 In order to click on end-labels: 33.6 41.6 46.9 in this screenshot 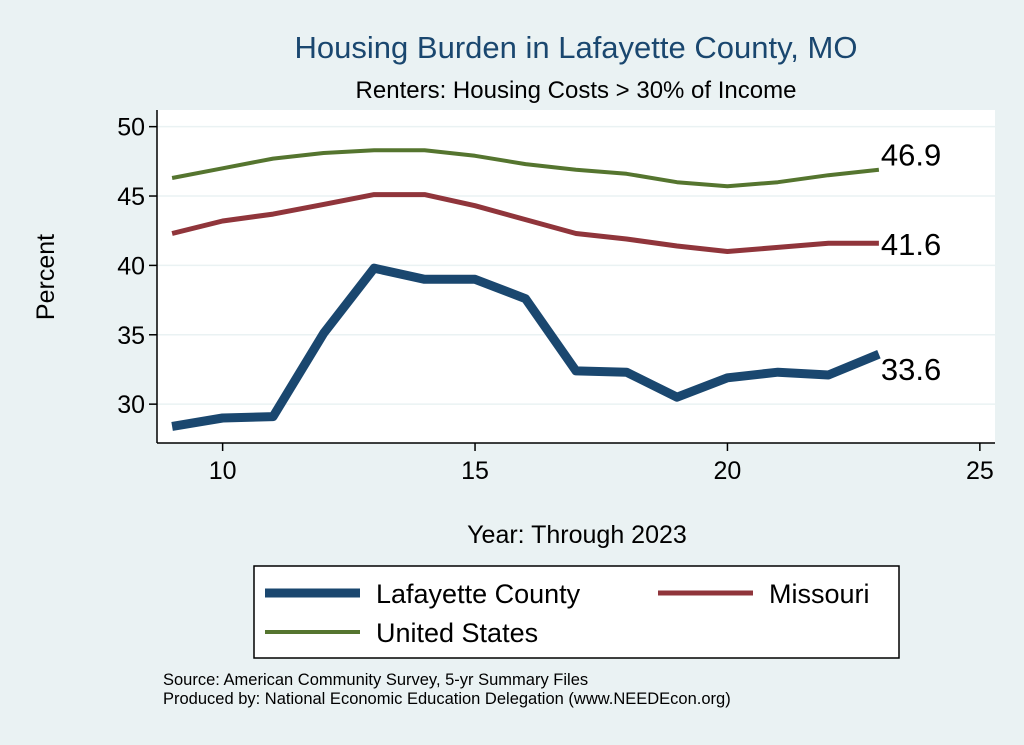, I will do `click(911, 263)`.